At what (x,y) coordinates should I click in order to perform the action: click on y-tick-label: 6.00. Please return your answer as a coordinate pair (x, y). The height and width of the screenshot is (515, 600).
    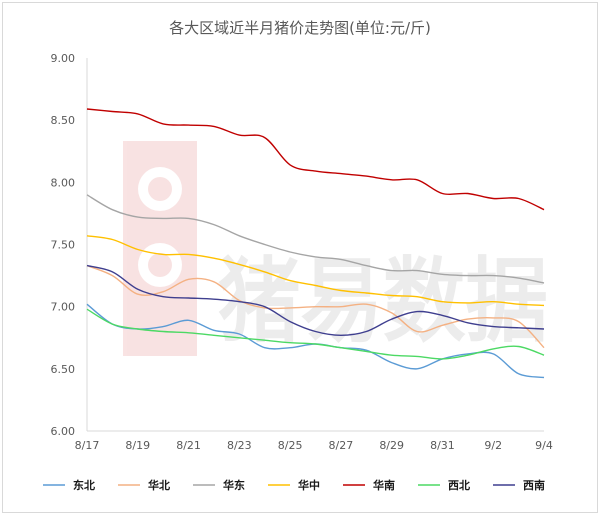
    Looking at the image, I should click on (63, 431).